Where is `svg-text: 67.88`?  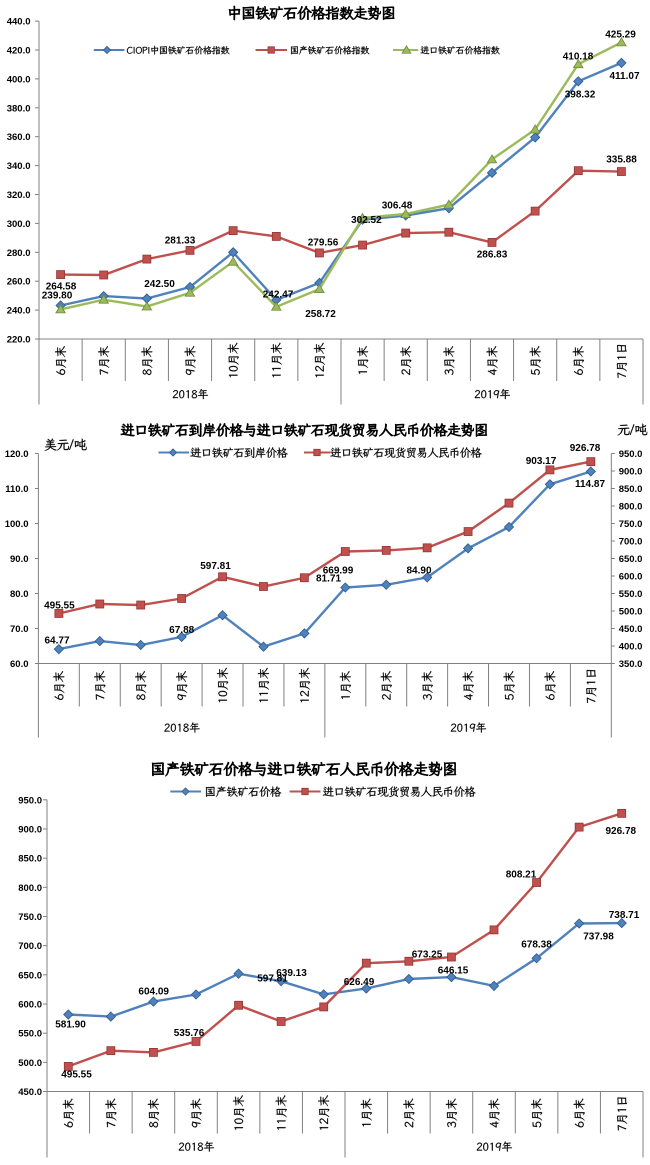
svg-text: 67.88 is located at coordinates (181, 630).